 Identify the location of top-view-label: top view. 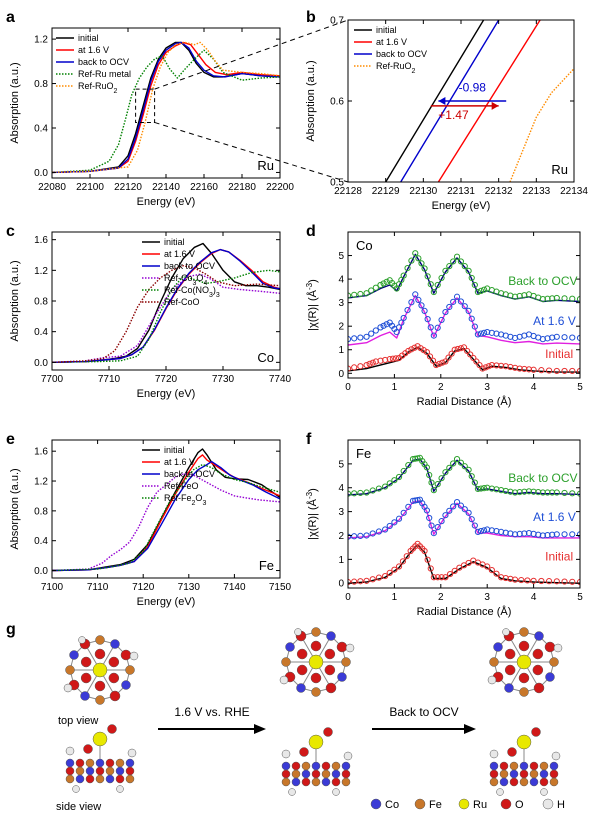
(78, 721).